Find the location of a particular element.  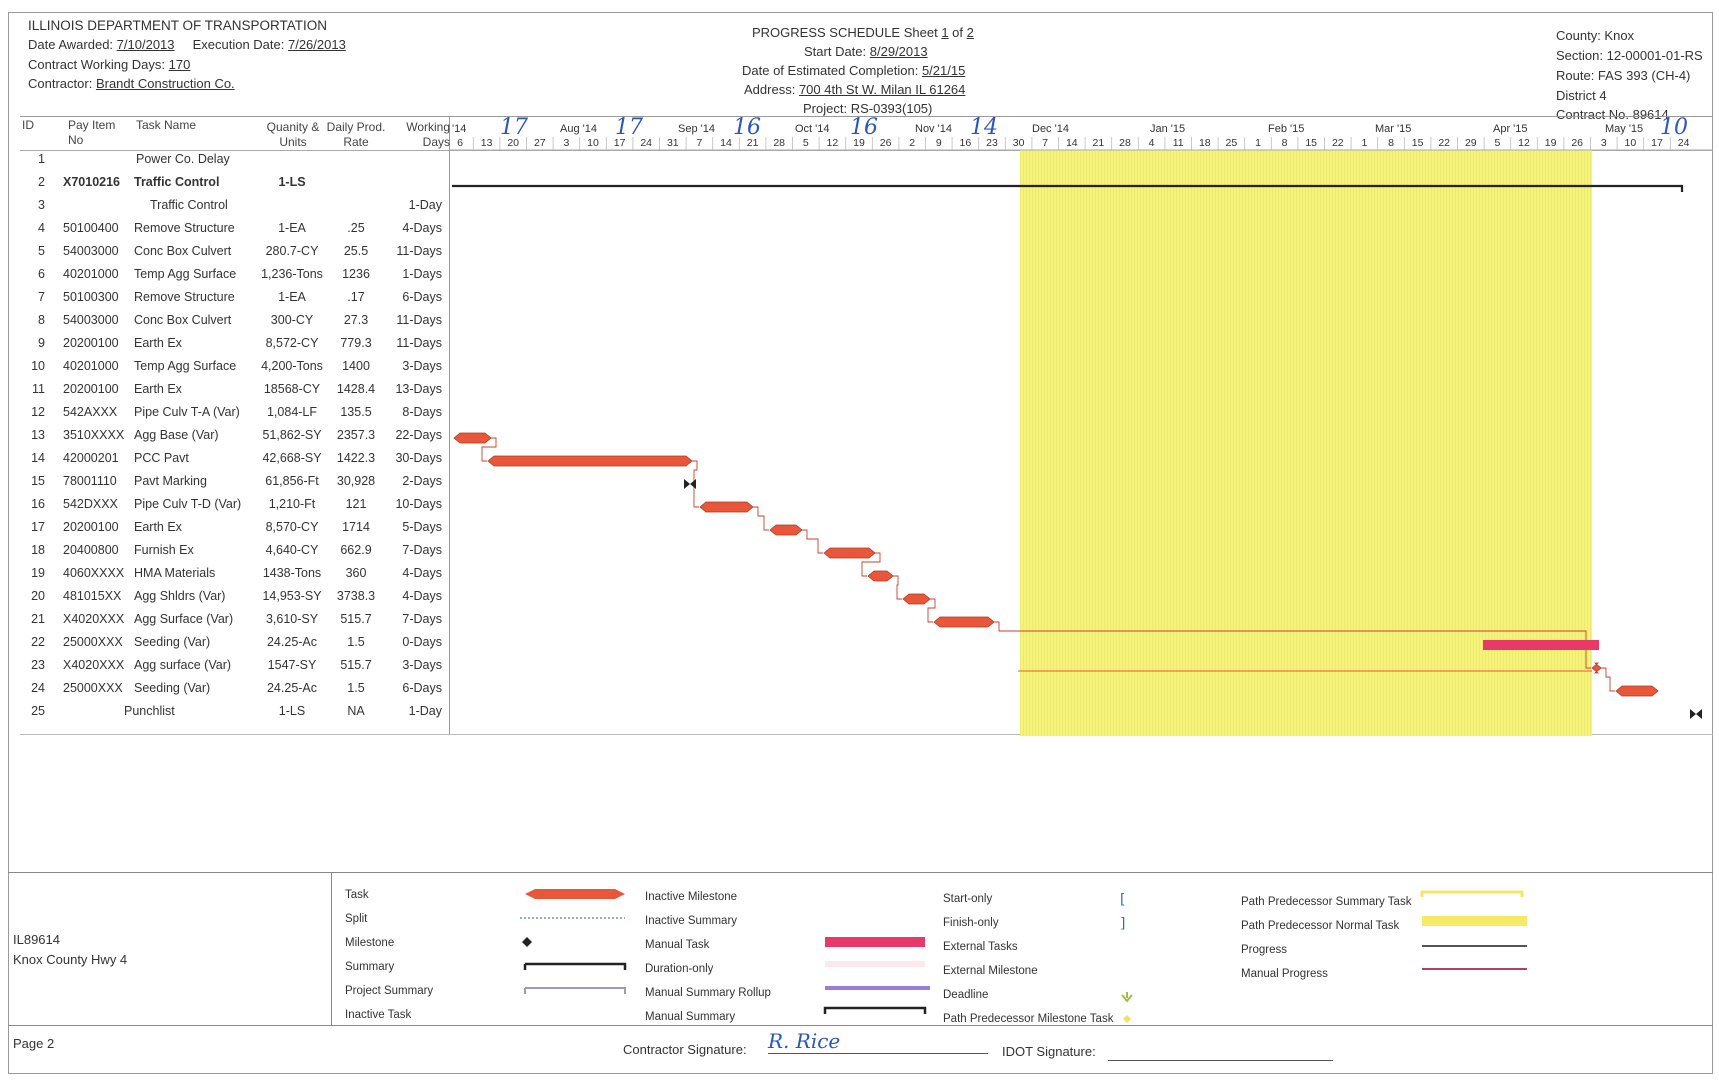

task-id: 5 is located at coordinates (41, 251).